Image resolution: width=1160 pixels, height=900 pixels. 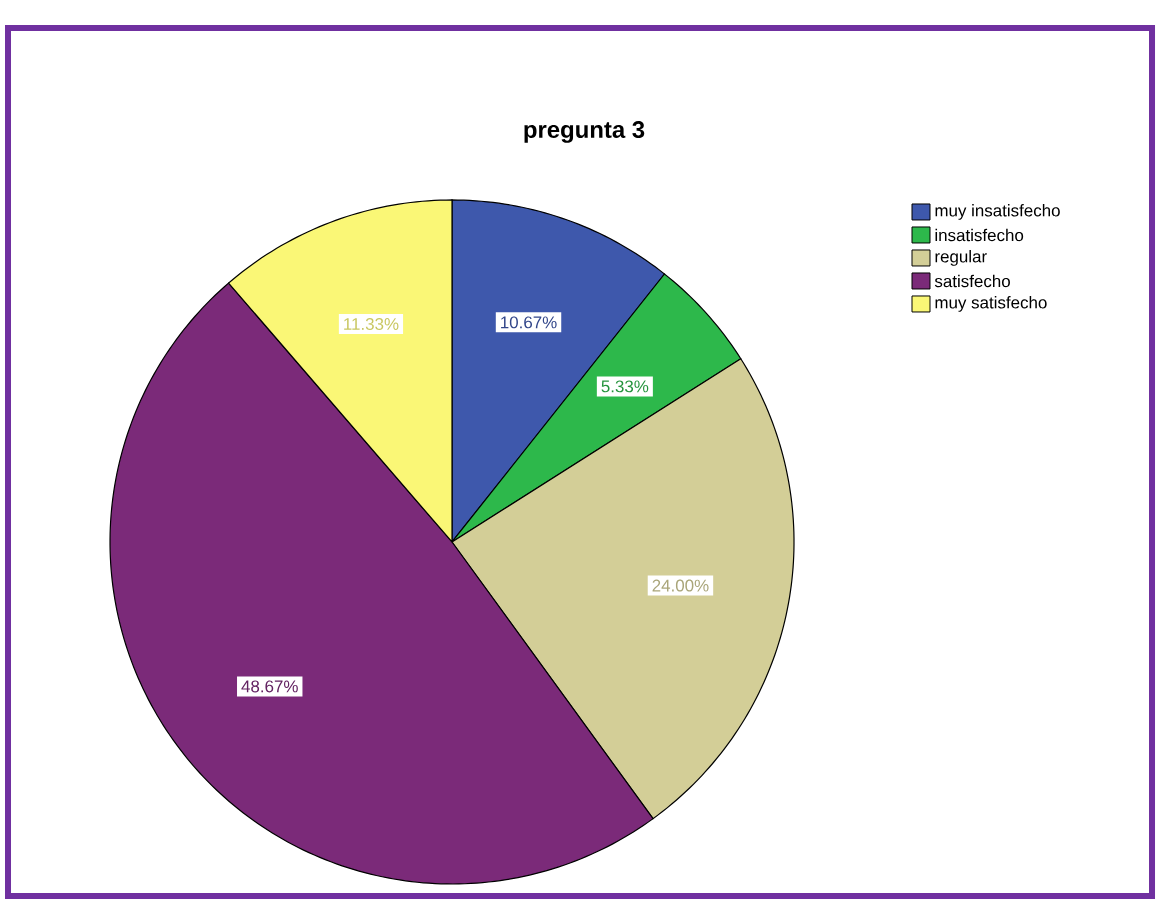 What do you see at coordinates (997, 212) in the screenshot?
I see `legend-label: muy insatisfecho` at bounding box center [997, 212].